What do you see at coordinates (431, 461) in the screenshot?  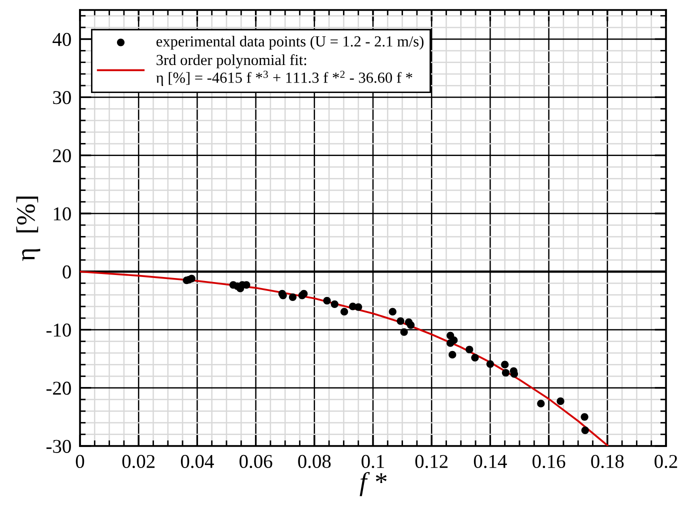 I see `x-tick-label: 0.12` at bounding box center [431, 461].